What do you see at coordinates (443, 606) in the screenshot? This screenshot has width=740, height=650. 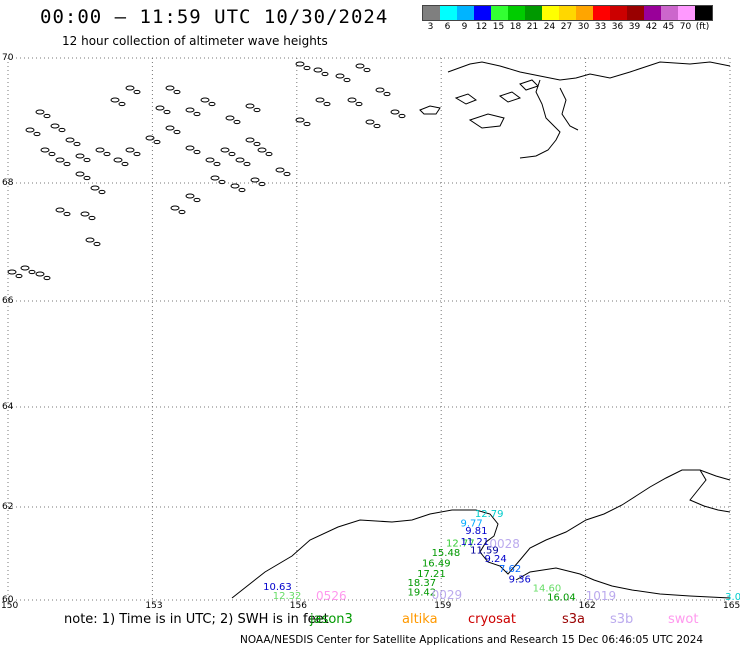 I see `lon-tick-label: 159` at bounding box center [443, 606].